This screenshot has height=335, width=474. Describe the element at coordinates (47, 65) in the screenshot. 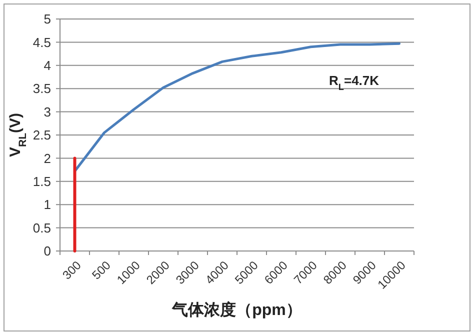

I see `y-tick-label: 4` at that location.